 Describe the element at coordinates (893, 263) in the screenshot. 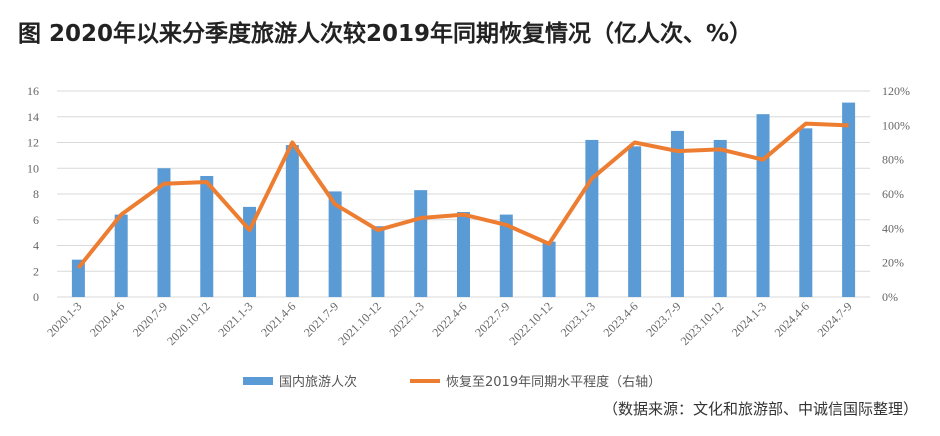

I see `right-axis-tick: 20%` at that location.